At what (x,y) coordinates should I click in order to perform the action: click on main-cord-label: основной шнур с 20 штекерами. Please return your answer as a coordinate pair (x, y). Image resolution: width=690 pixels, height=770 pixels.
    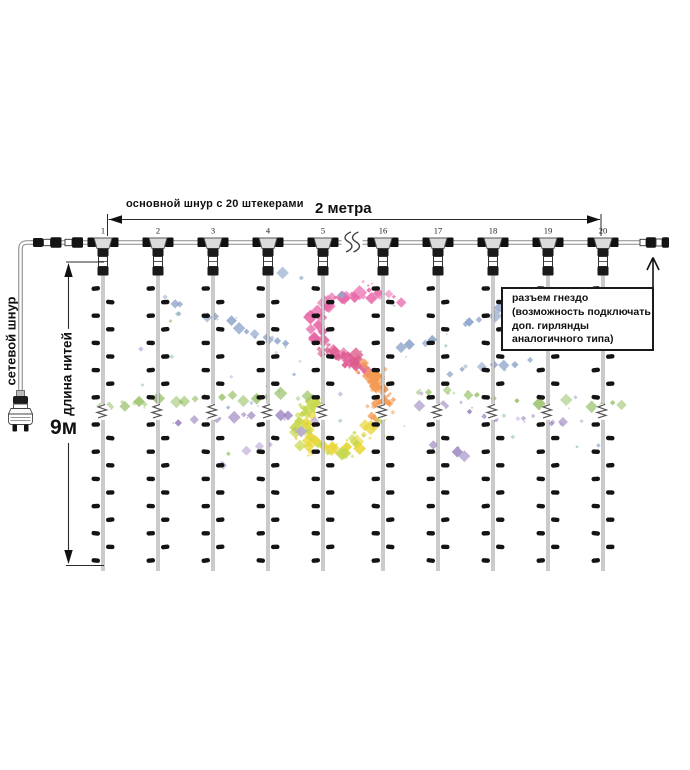
    Looking at the image, I should click on (215, 204).